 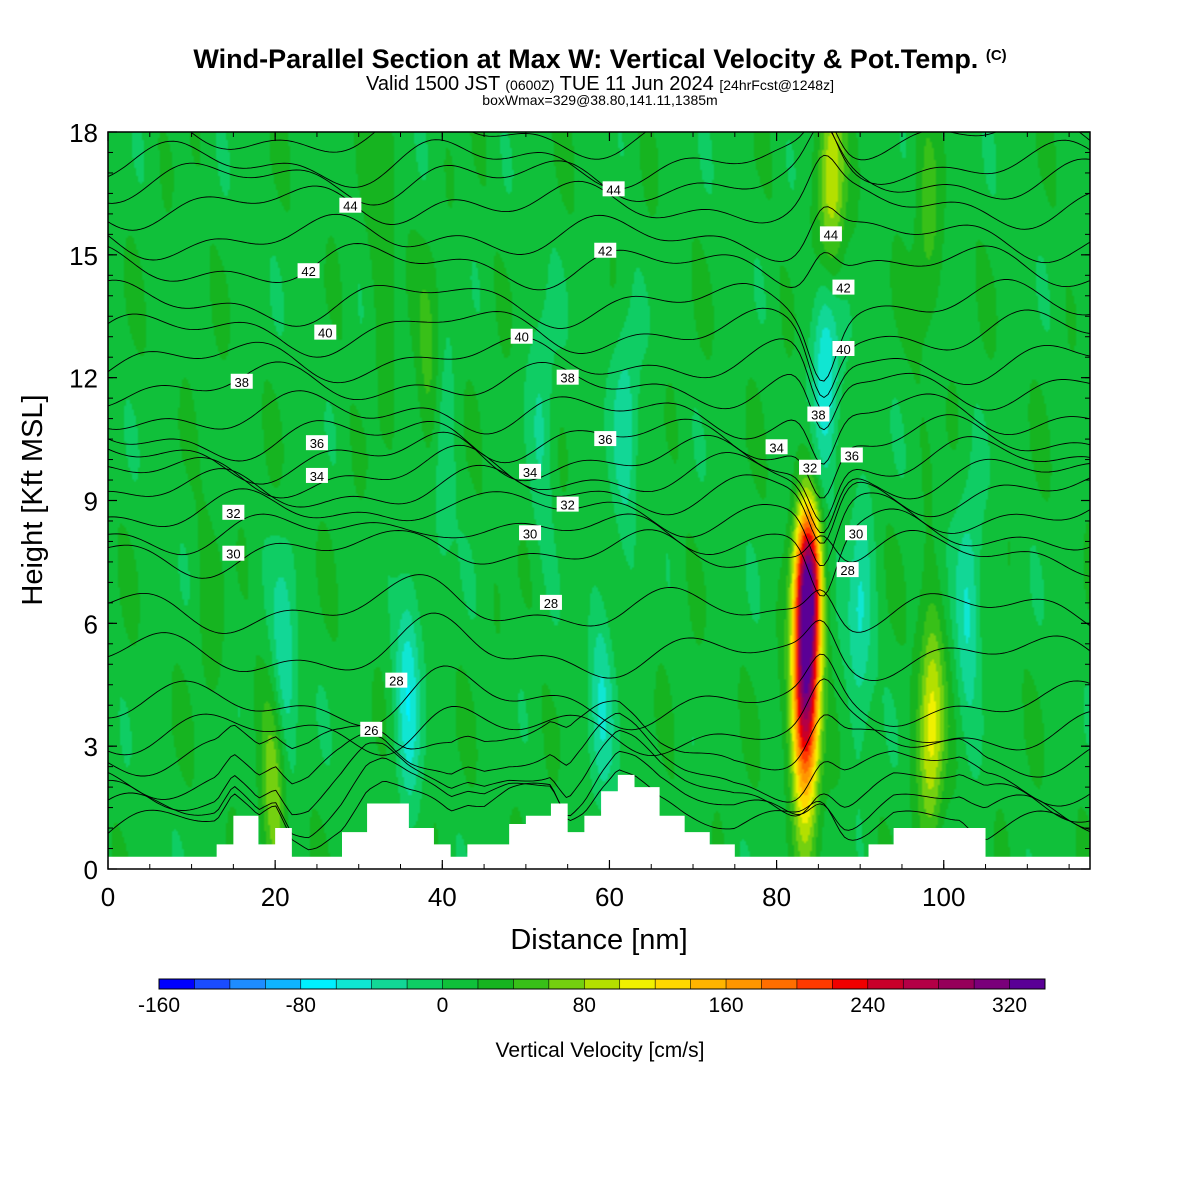 I want to click on contour-label: 38, so click(x=818, y=414).